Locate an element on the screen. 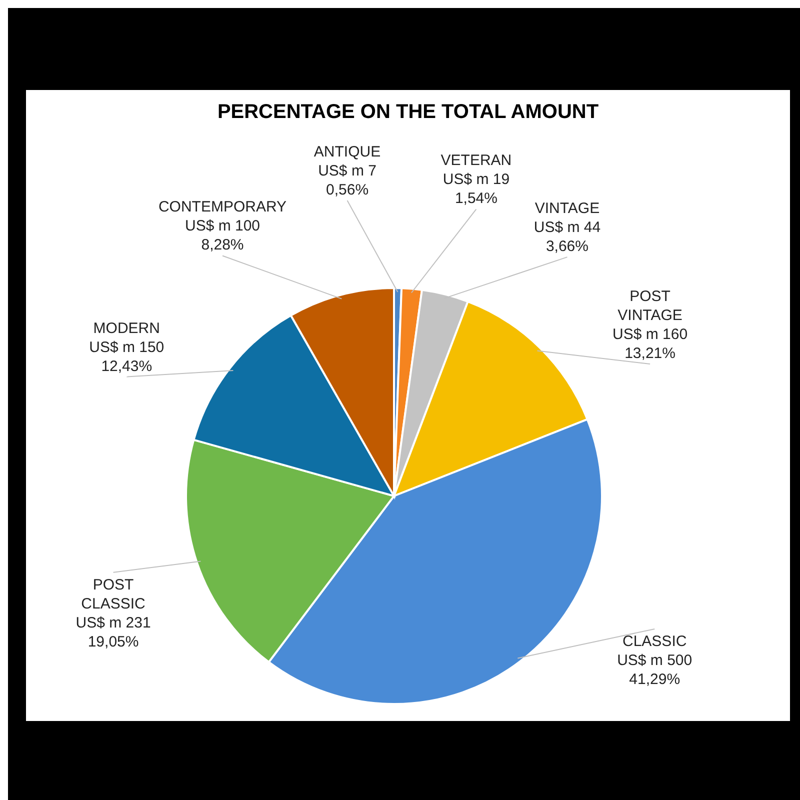  data-label: US$ m 44 3,66% is located at coordinates (567, 237).